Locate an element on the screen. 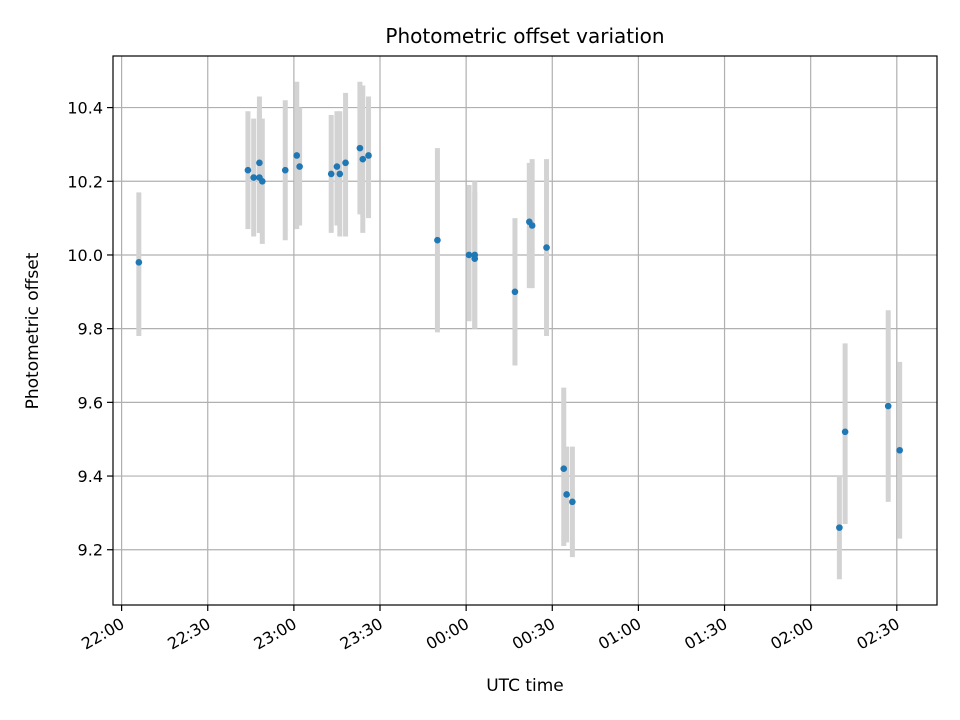 The image size is (960, 720). y-tick-label: 10.0 is located at coordinates (85, 255).